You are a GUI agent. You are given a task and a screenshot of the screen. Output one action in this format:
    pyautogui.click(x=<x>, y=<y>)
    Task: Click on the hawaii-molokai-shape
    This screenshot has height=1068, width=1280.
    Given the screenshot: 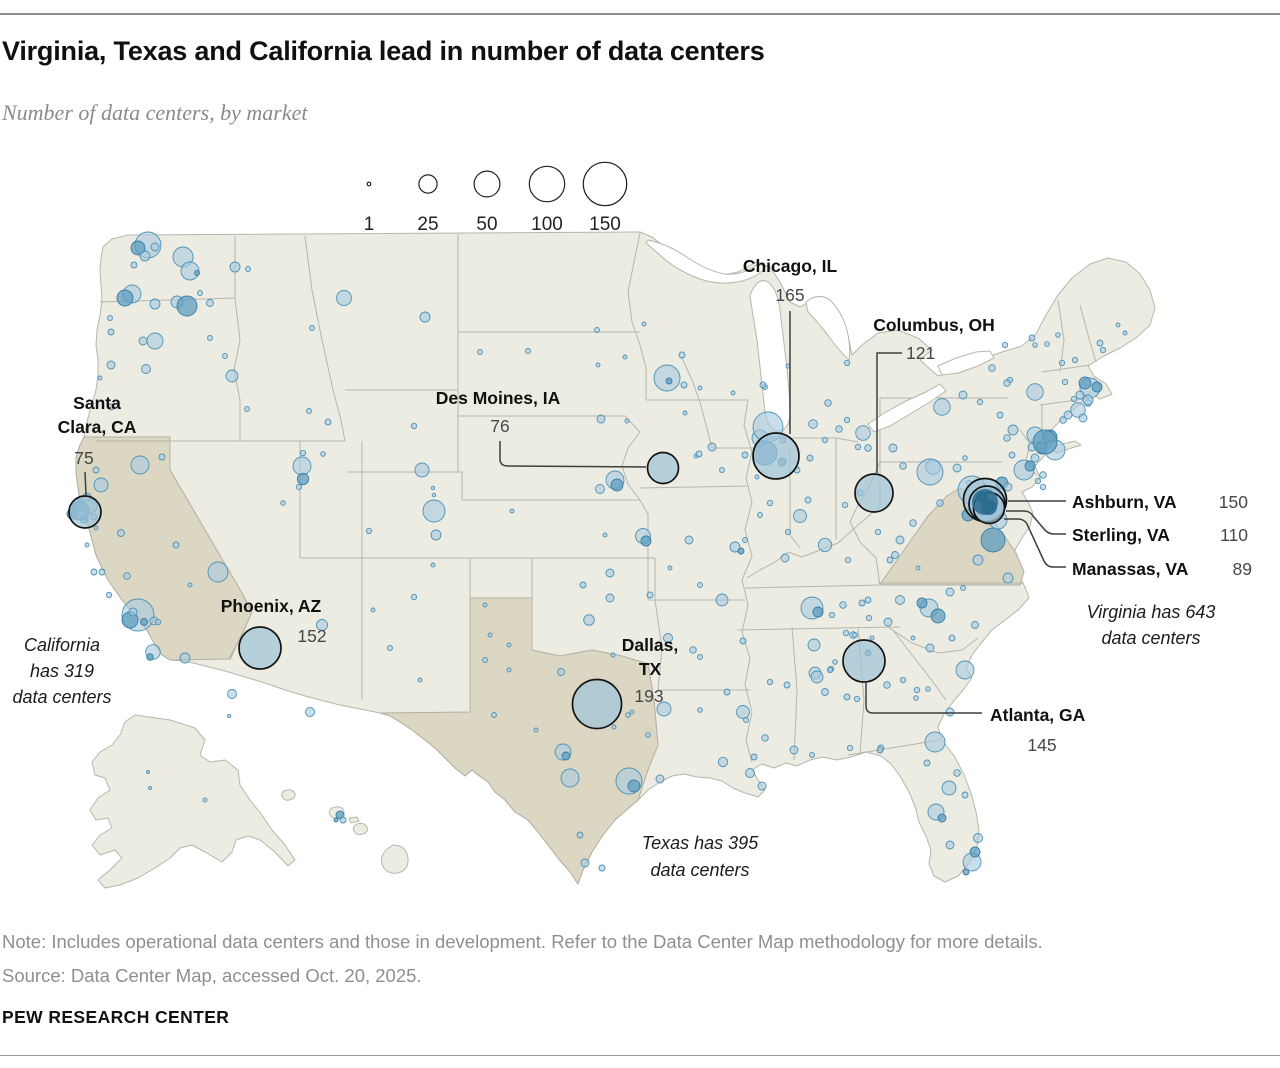 What is the action you would take?
    pyautogui.click(x=354, y=820)
    